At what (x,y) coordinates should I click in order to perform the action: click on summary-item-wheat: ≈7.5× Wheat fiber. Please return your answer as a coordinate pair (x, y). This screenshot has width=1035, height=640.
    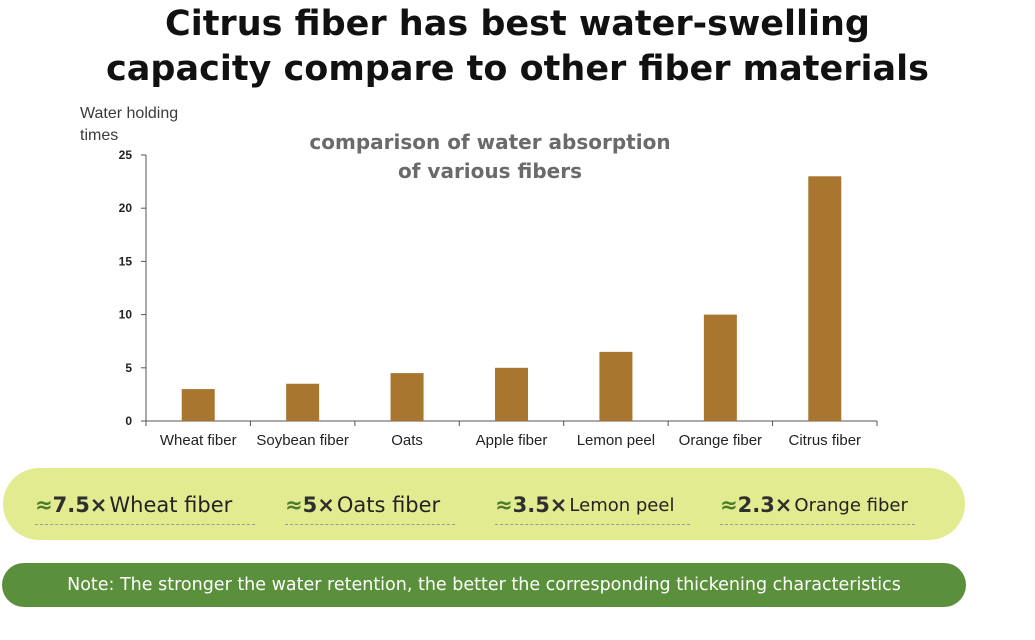
    Looking at the image, I should click on (145, 505).